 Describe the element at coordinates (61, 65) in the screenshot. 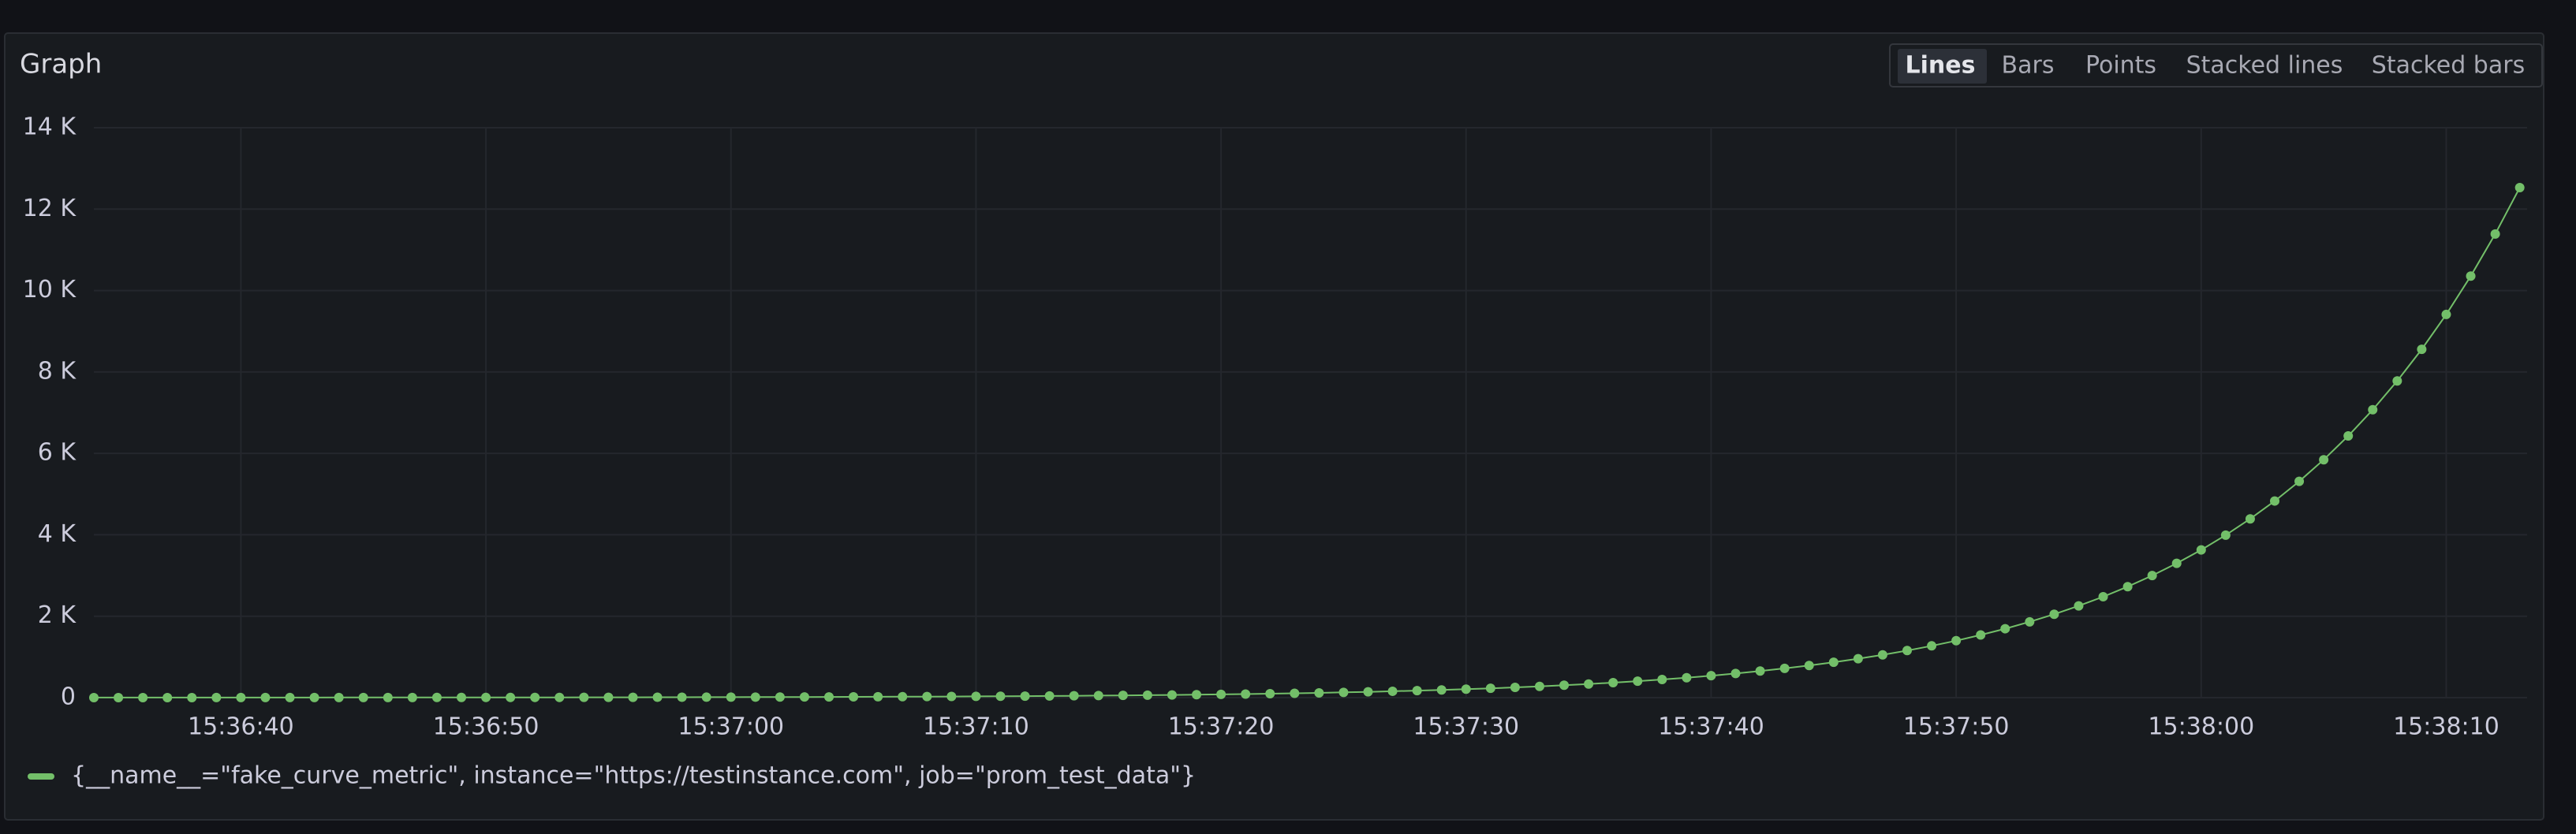

I see `panel-title: Graph` at that location.